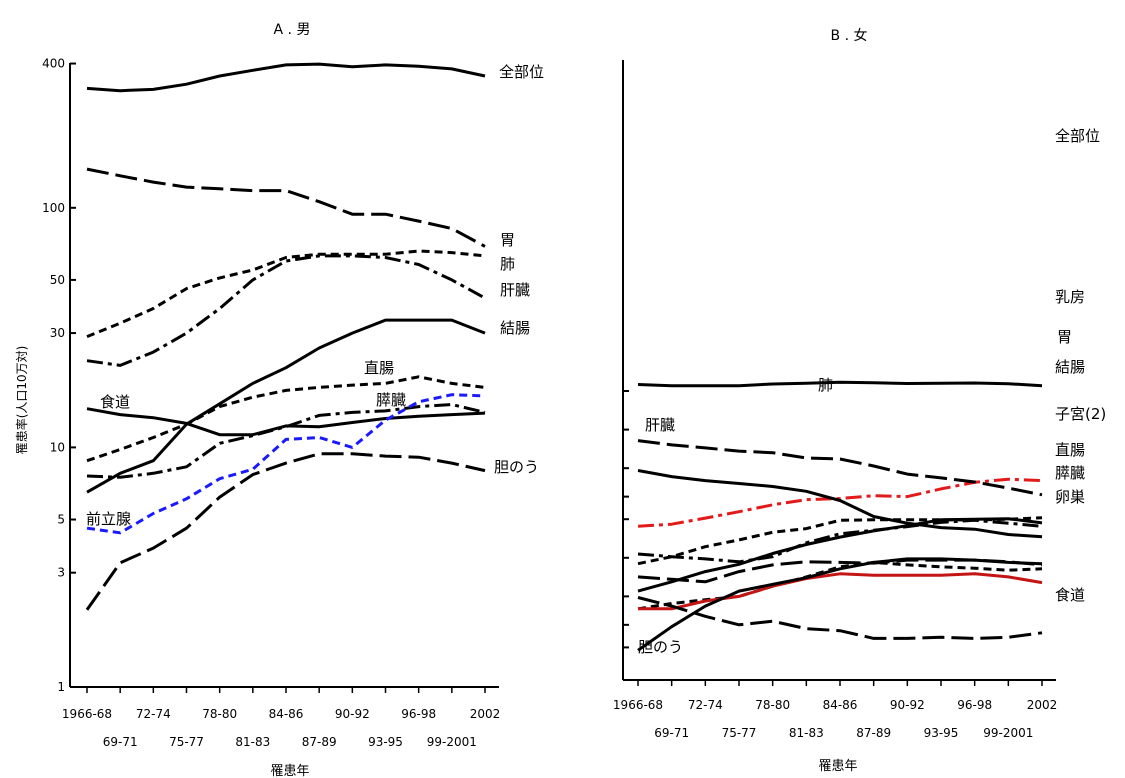 The image size is (1125, 778). What do you see at coordinates (61, 573) in the screenshot?
I see `y-tick-label: 3` at bounding box center [61, 573].